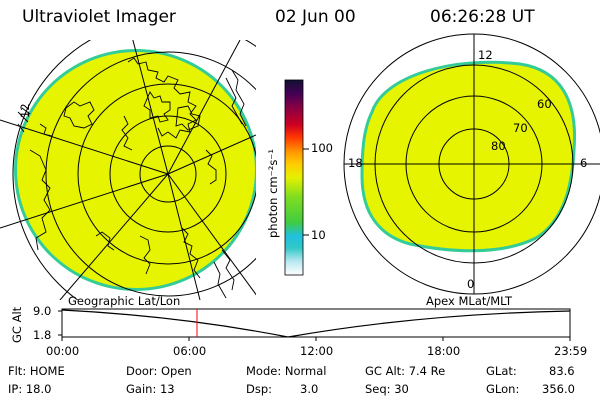 This screenshot has height=400, width=600. Describe the element at coordinates (36, 371) in the screenshot. I see `flight-status: Flt: HOME` at that location.